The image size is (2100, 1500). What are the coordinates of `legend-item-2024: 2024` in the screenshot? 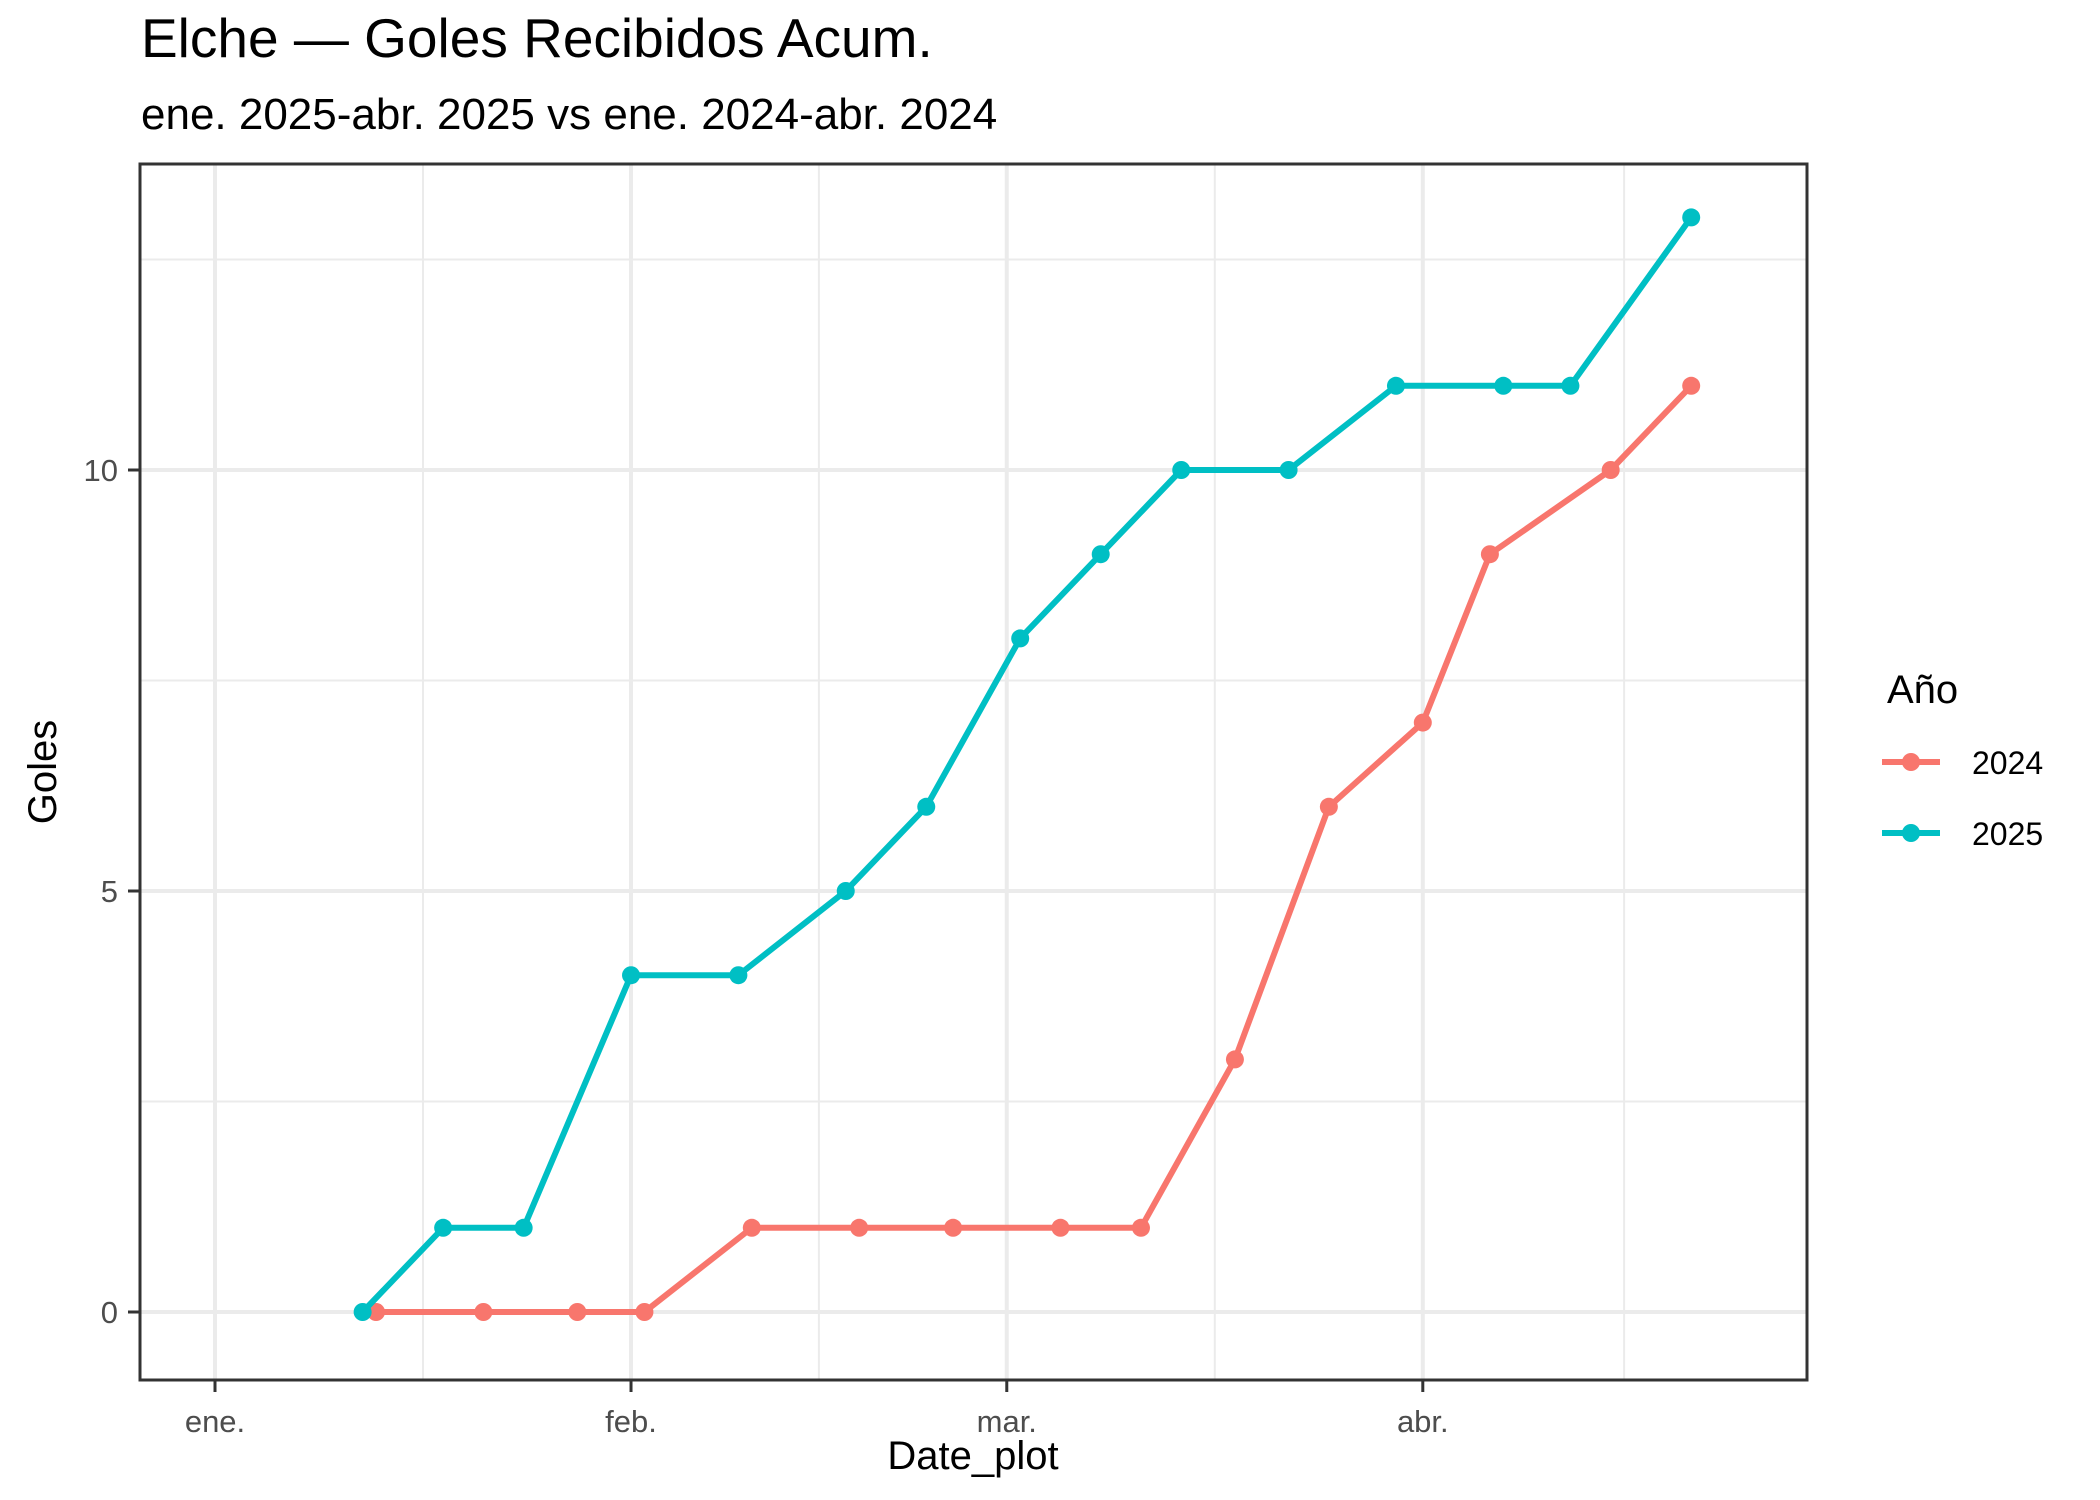 It's located at (1962, 763).